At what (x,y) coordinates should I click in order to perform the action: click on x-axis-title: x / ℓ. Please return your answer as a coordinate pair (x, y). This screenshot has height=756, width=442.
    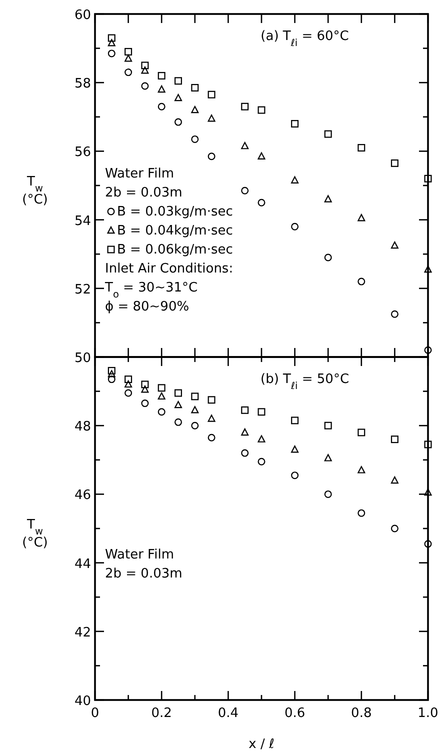
    Looking at the image, I should click on (261, 744).